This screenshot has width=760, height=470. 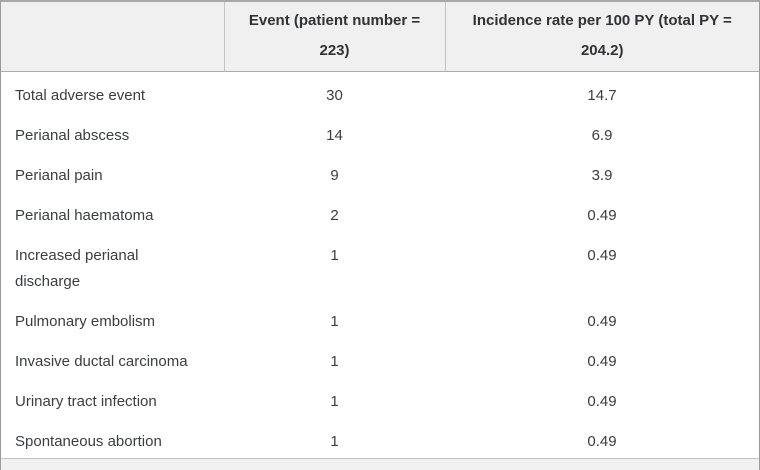 What do you see at coordinates (334, 37) in the screenshot?
I see `header-event-count: Event (patient number = 223)` at bounding box center [334, 37].